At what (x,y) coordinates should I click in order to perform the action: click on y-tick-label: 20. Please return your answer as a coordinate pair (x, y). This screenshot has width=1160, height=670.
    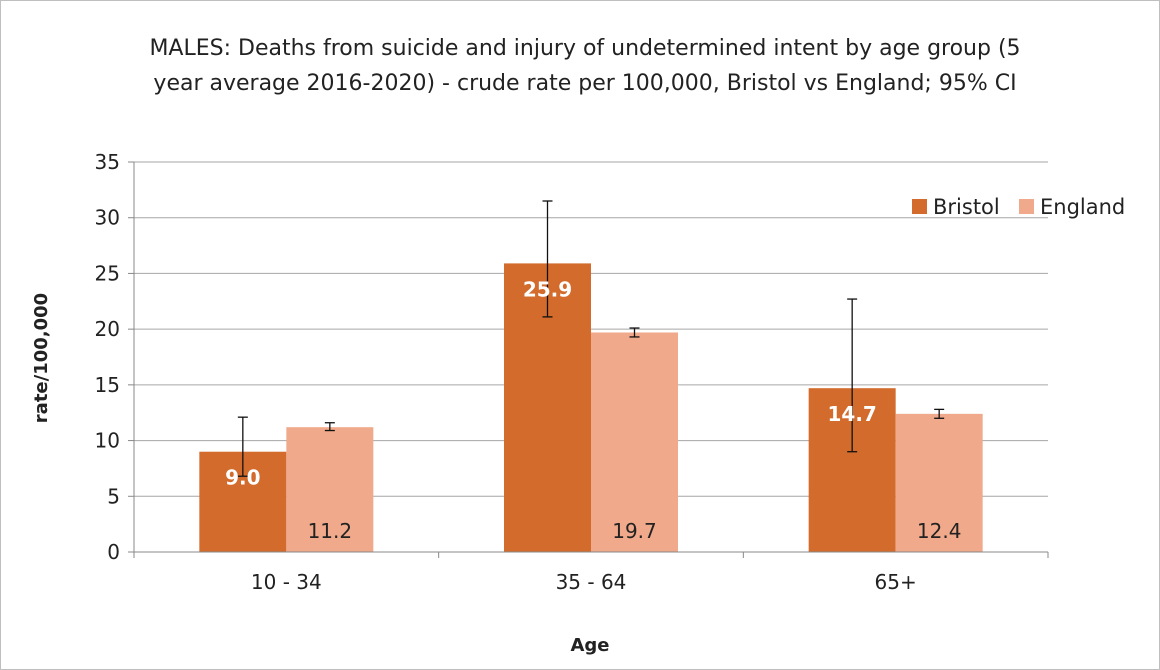
    Looking at the image, I should click on (107, 329).